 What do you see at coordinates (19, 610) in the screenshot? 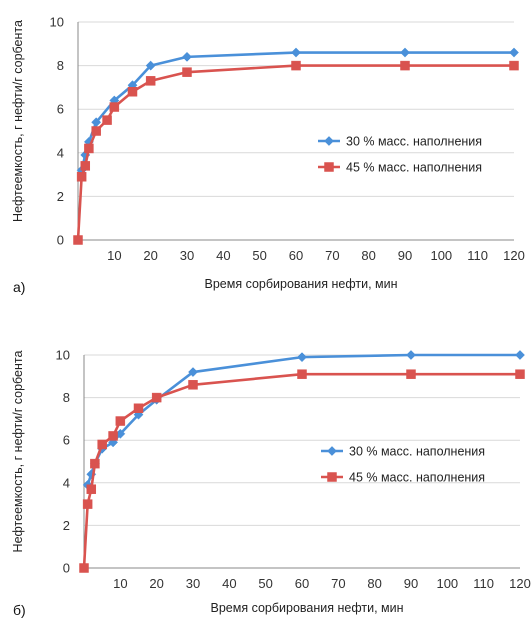
I see `panel-label: б)` at bounding box center [19, 610].